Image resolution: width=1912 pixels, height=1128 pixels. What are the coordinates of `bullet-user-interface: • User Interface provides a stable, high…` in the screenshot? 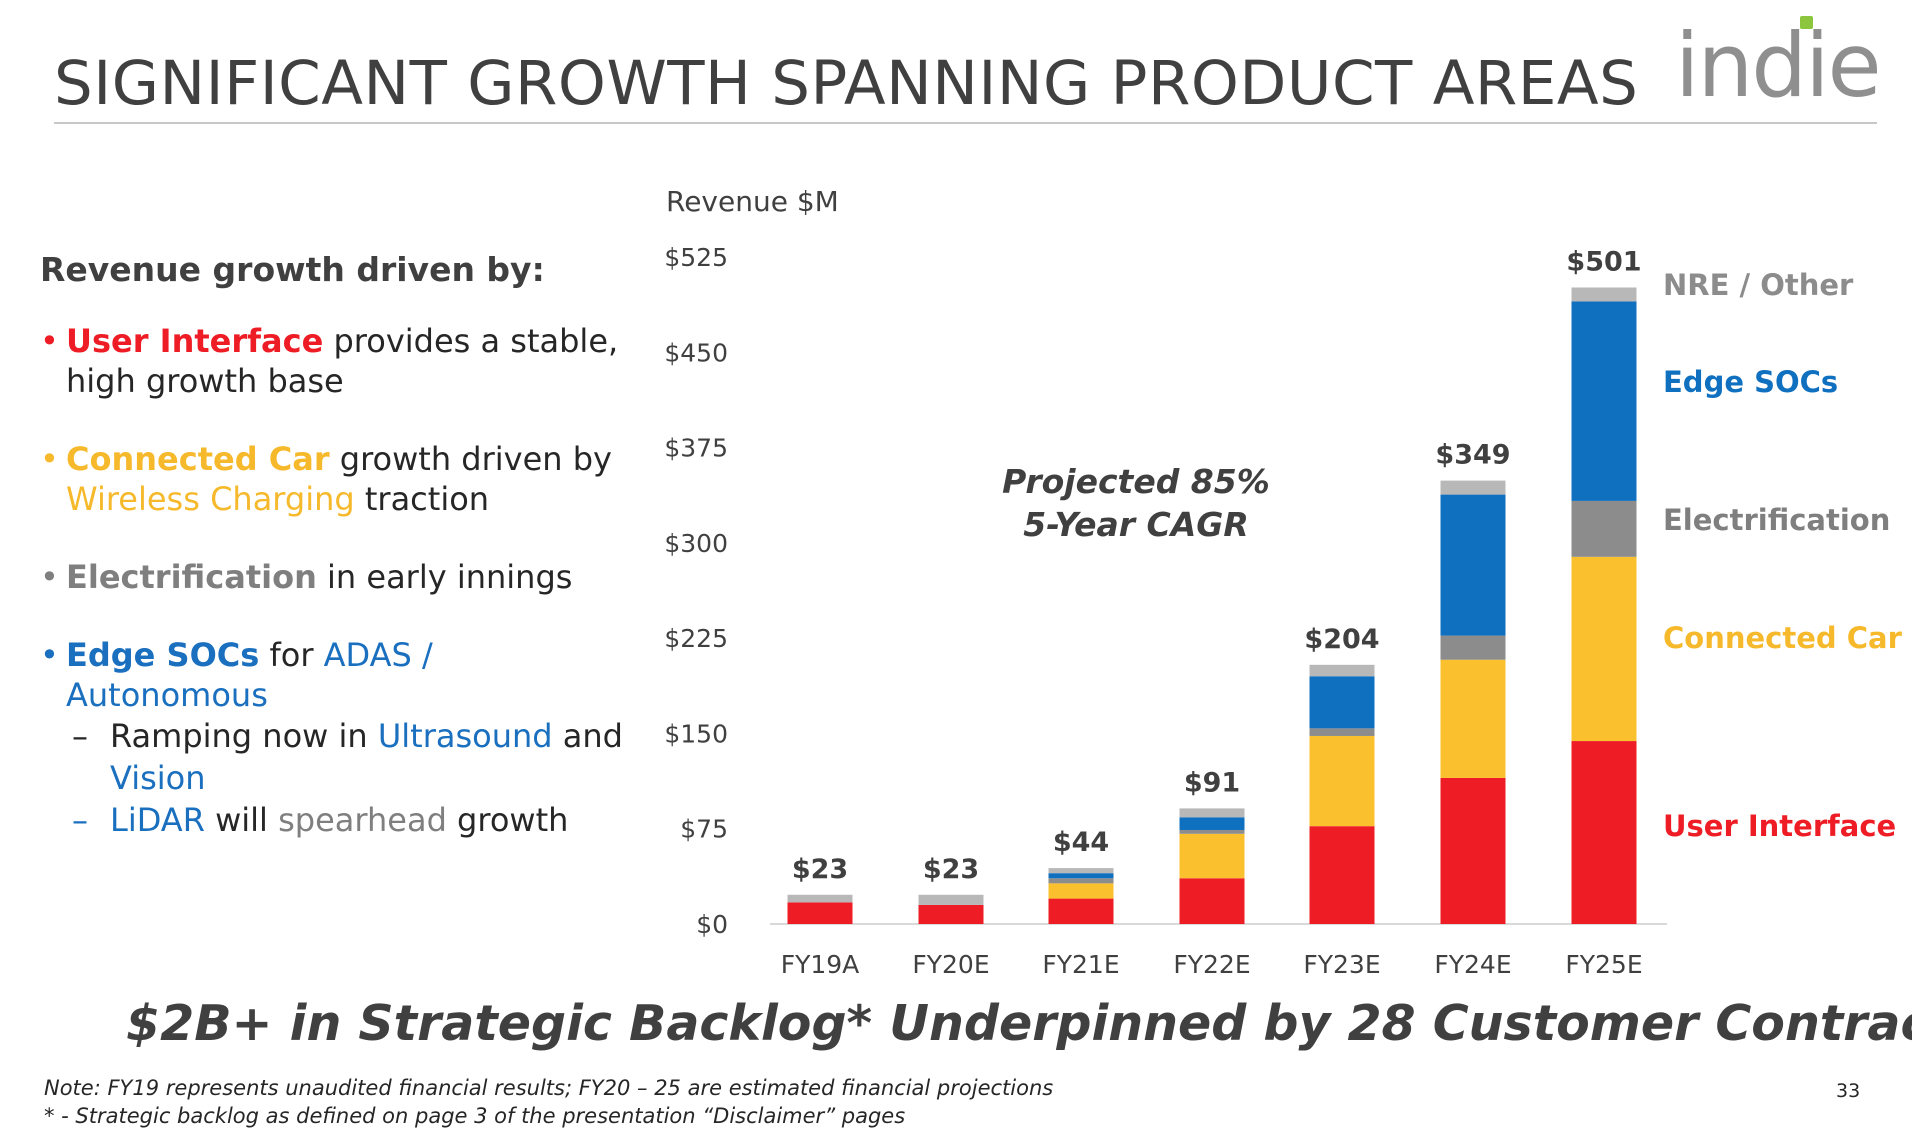 It's located at (340, 361).